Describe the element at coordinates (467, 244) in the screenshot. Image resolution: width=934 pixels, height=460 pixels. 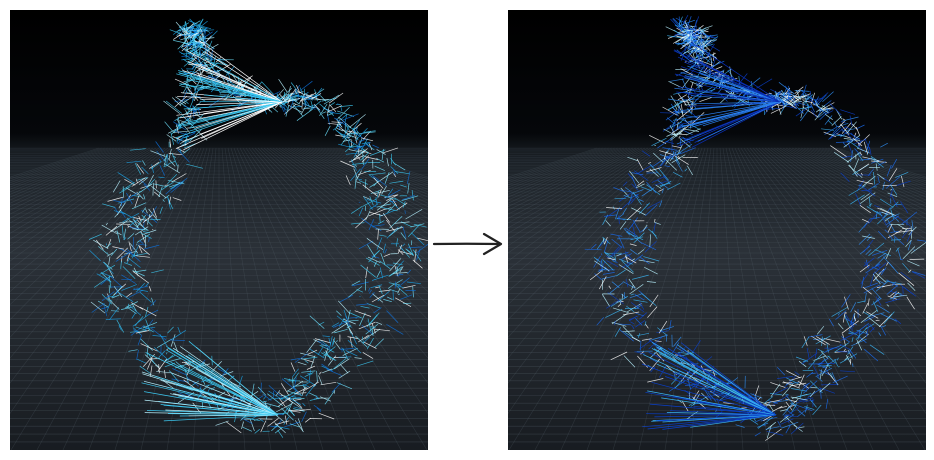
I see `right-arrow-icon` at that location.